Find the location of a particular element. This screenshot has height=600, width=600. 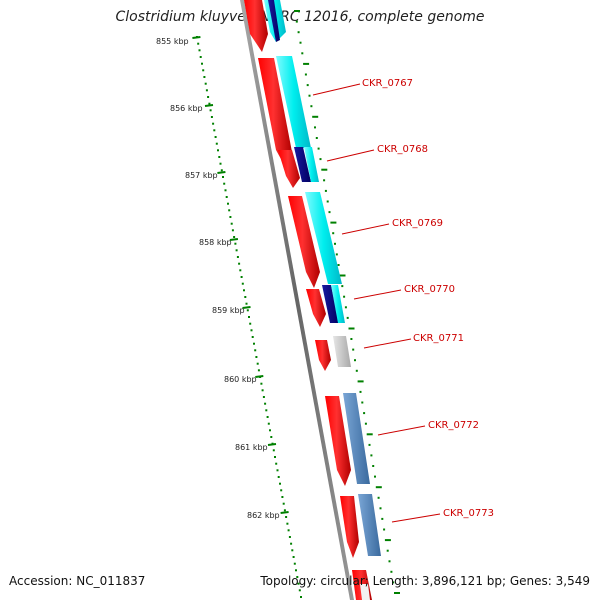

ruler-tick-label: 857 kbp is located at coordinates (201, 175).